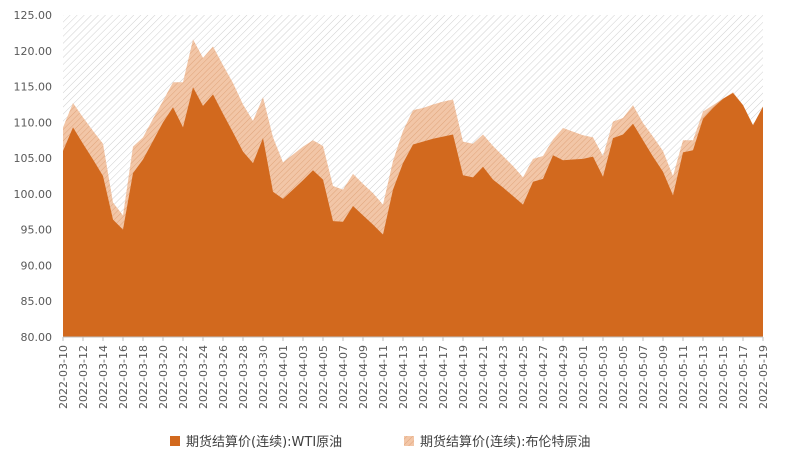 Image resolution: width=792 pixels, height=470 pixels. Describe the element at coordinates (163, 377) in the screenshot. I see `x-tick-label: 2022-03-20` at that location.